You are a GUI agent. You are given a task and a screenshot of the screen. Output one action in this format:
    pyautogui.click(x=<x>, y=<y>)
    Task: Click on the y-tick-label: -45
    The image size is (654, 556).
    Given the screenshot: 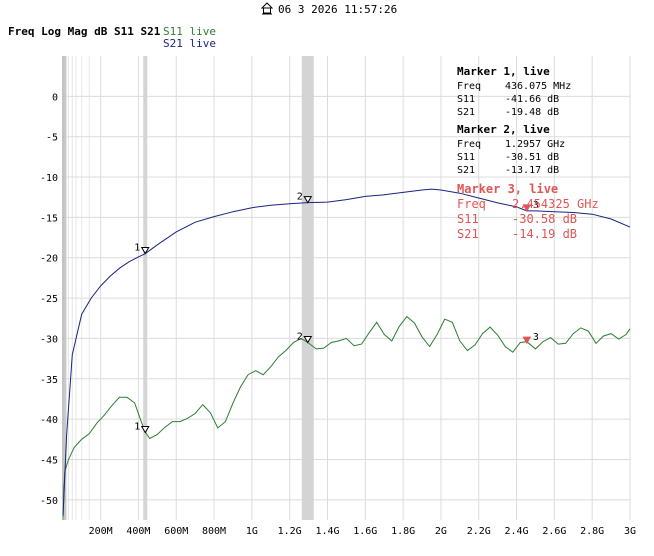 What is the action you would take?
    pyautogui.click(x=49, y=460)
    